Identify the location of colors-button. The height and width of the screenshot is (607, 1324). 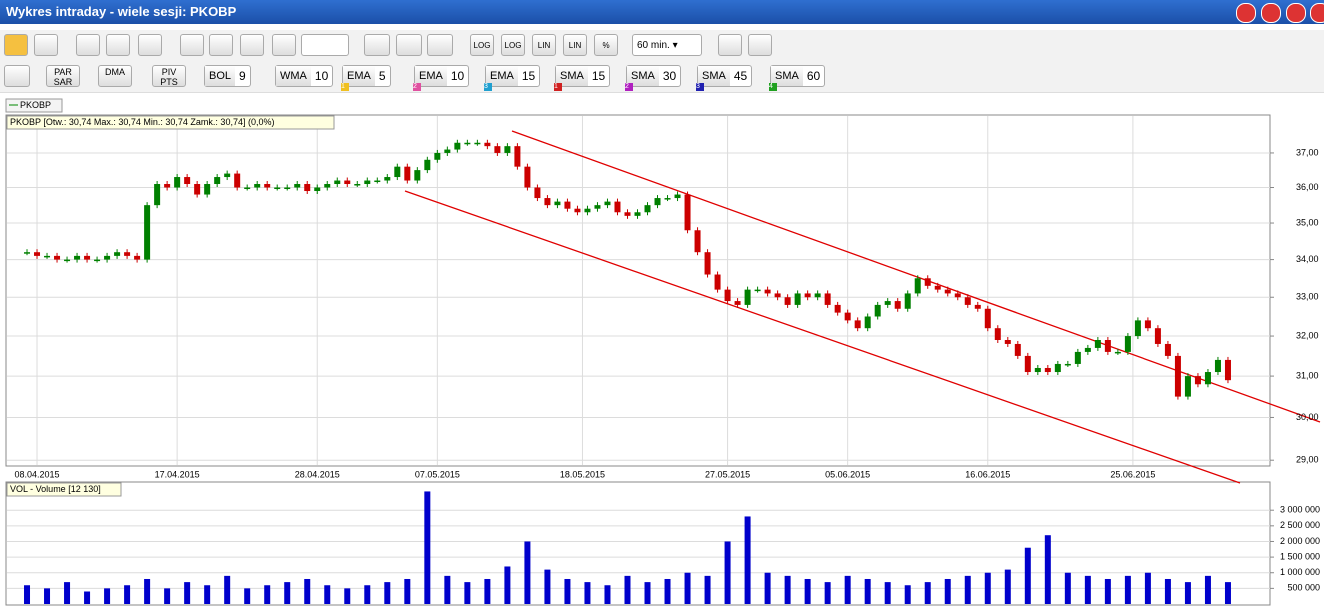
(730, 45).